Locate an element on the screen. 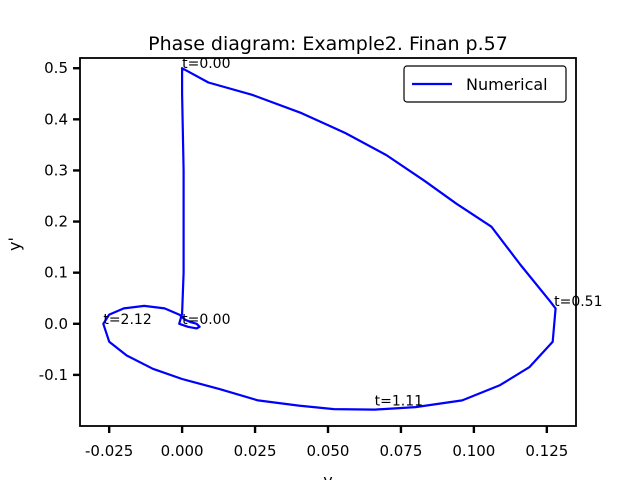 Image resolution: width=640 pixels, height=480 pixels. y-tick-label: -0.1 is located at coordinates (53, 375).